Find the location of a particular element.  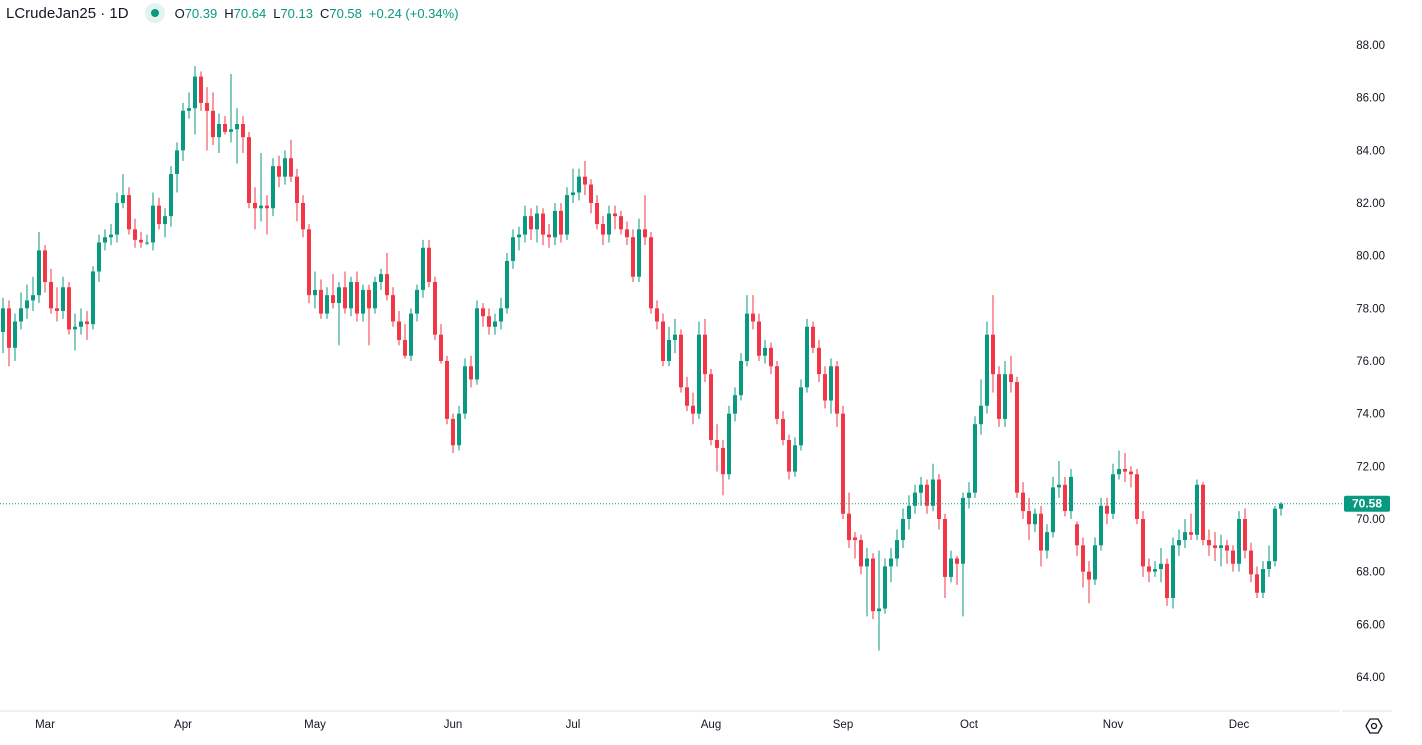

price-tick-label: 74.00 is located at coordinates (1370, 415).